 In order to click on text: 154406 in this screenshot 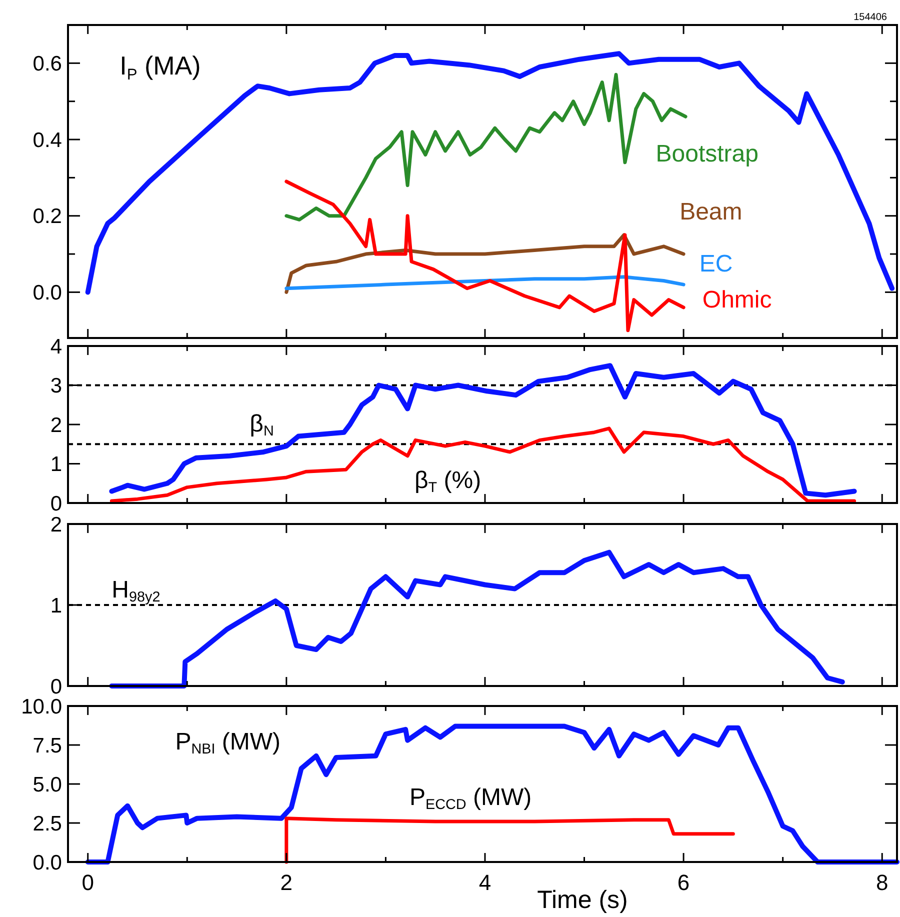, I will do `click(871, 17)`.